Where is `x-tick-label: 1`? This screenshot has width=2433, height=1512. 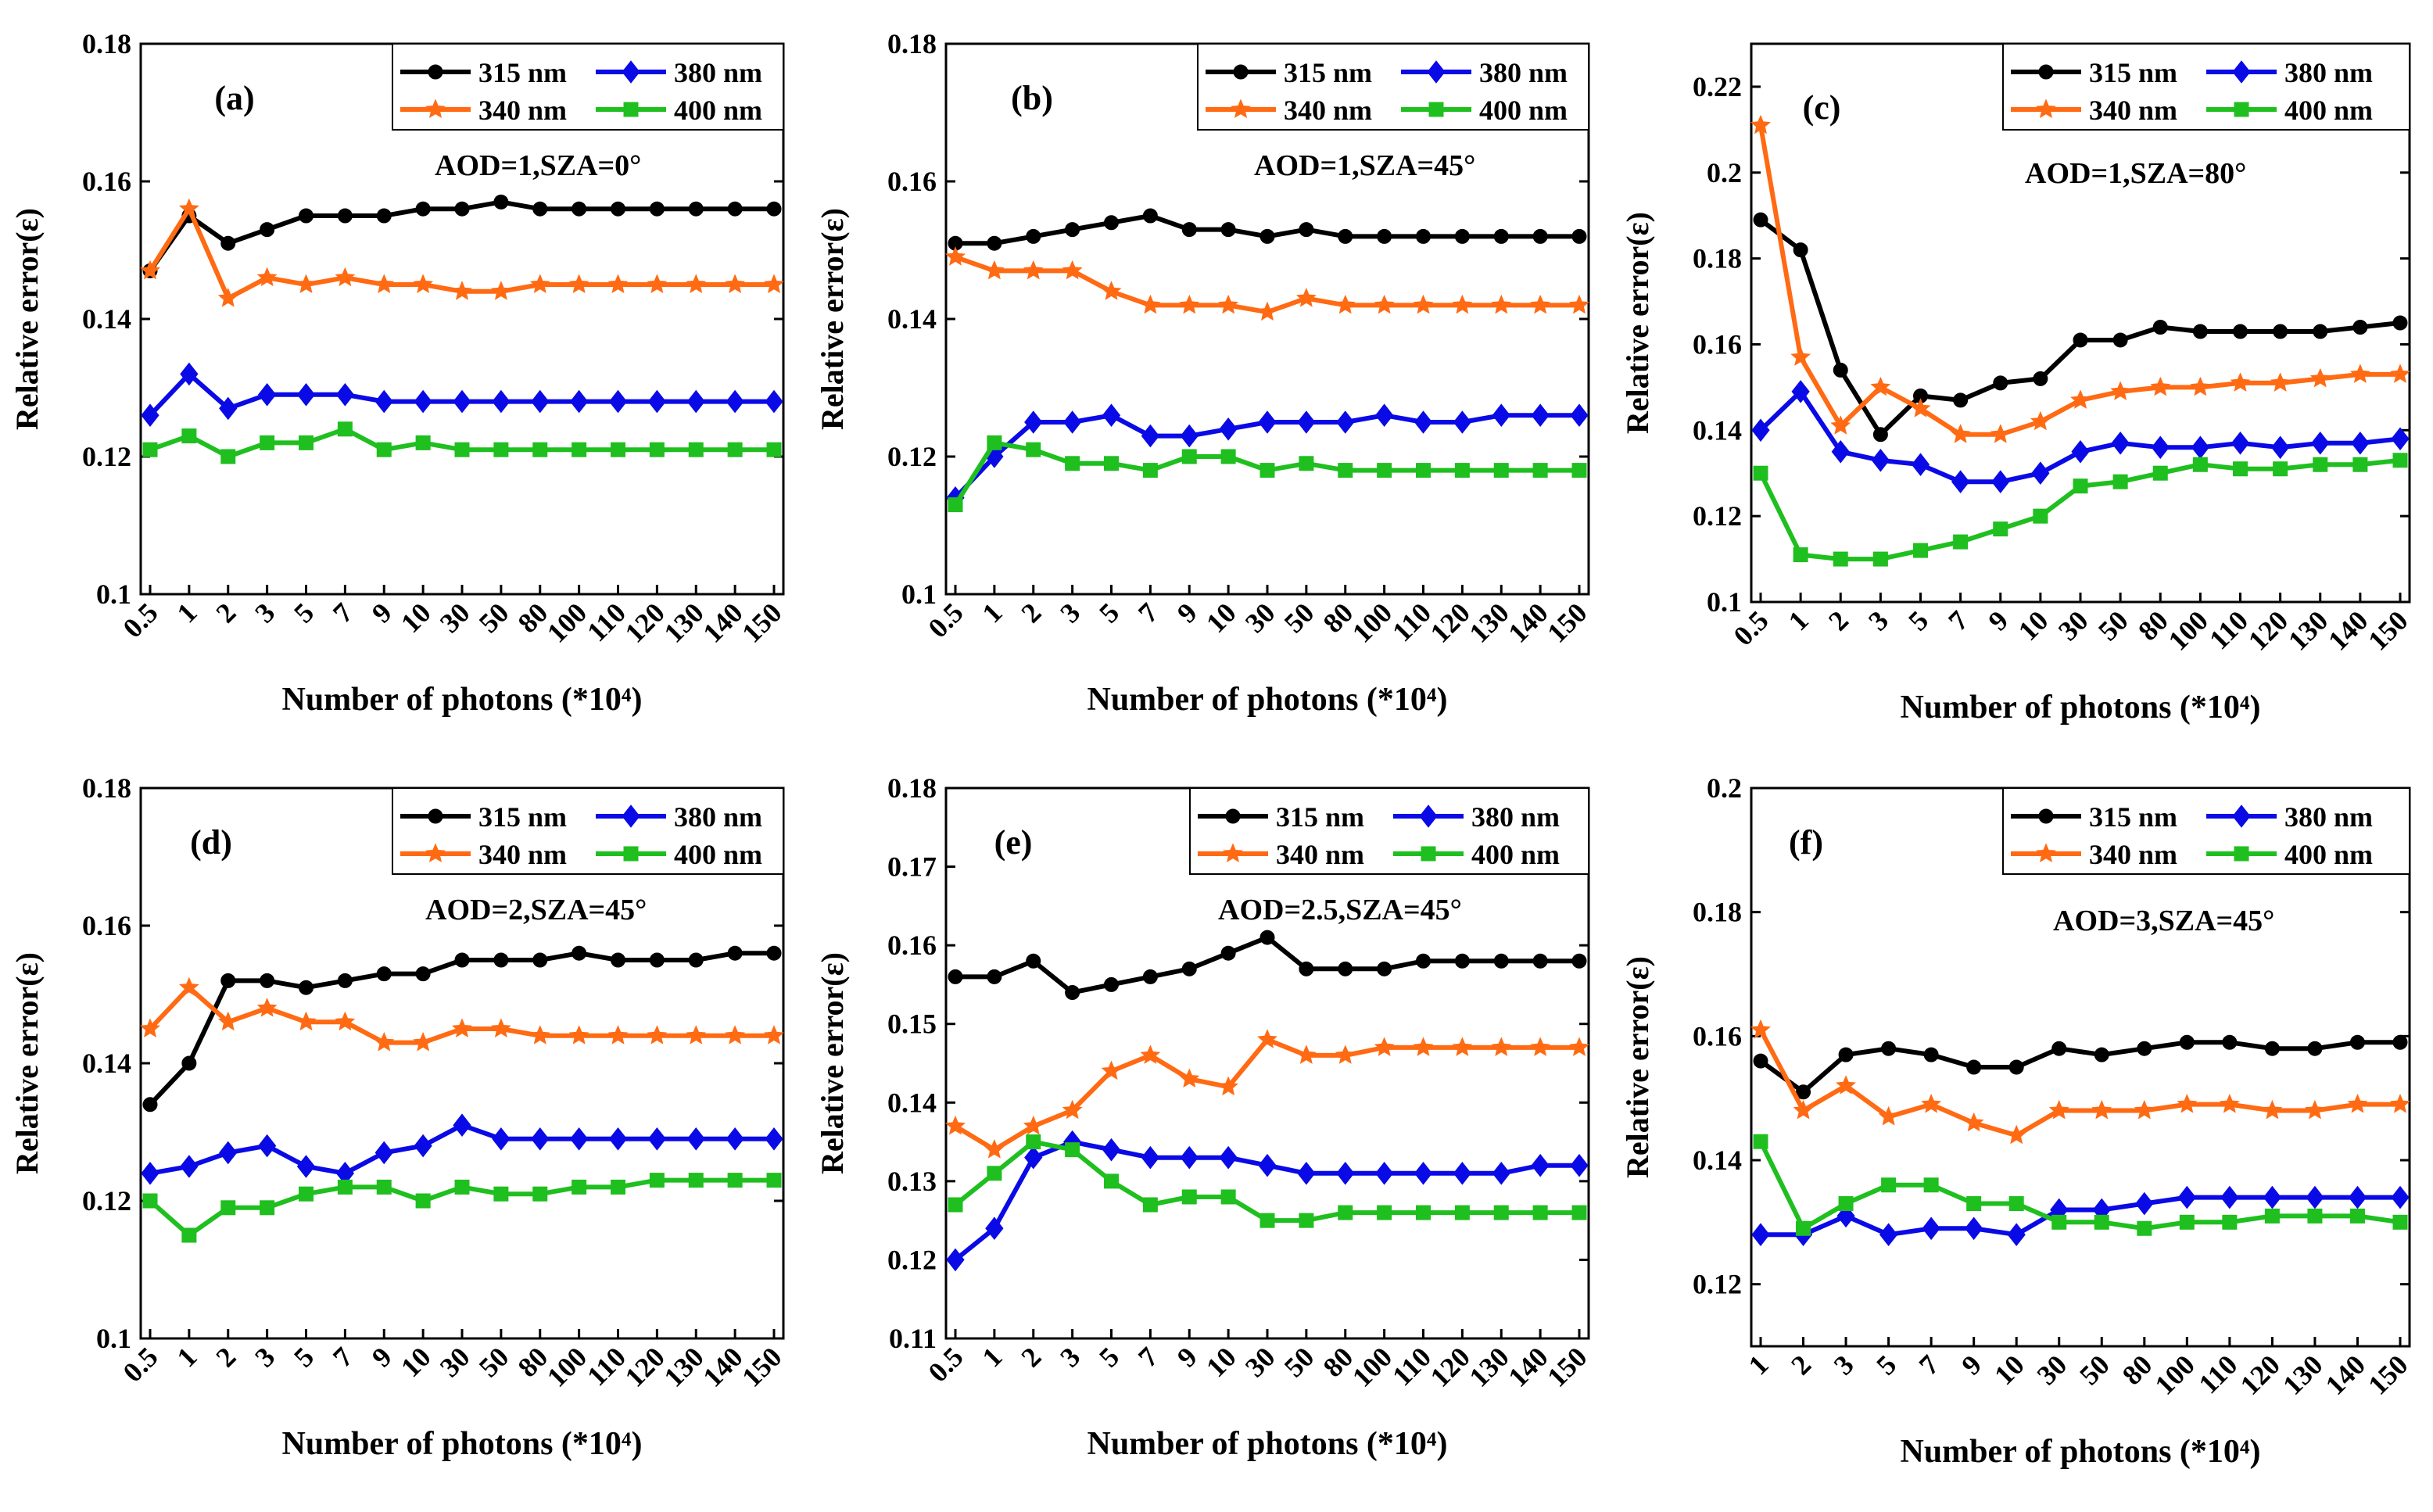 x-tick-label: 1 is located at coordinates (993, 613).